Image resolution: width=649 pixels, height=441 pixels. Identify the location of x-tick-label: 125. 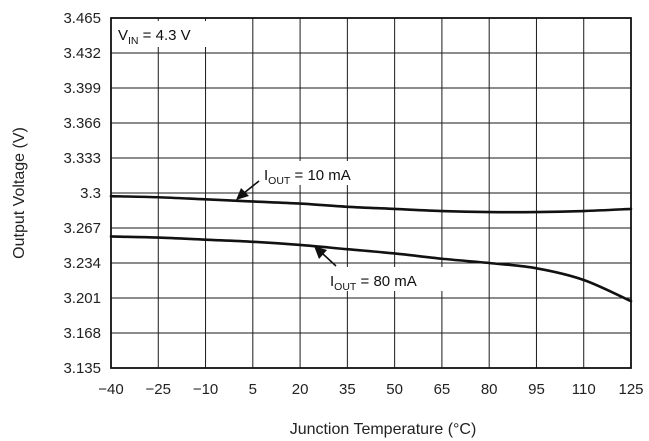
(630, 389).